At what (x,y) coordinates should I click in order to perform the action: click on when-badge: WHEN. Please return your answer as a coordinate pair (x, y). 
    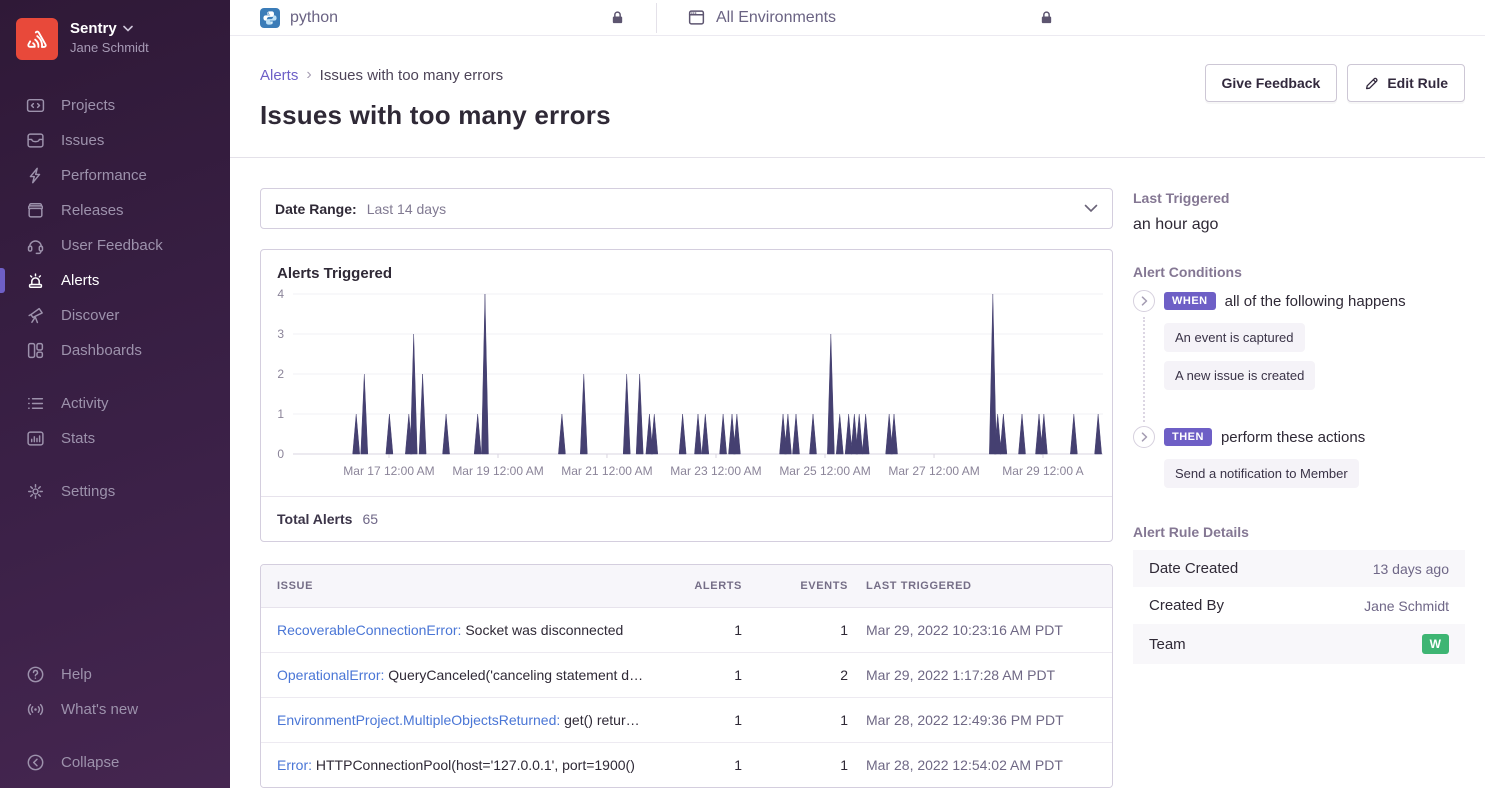
    Looking at the image, I should click on (1190, 301).